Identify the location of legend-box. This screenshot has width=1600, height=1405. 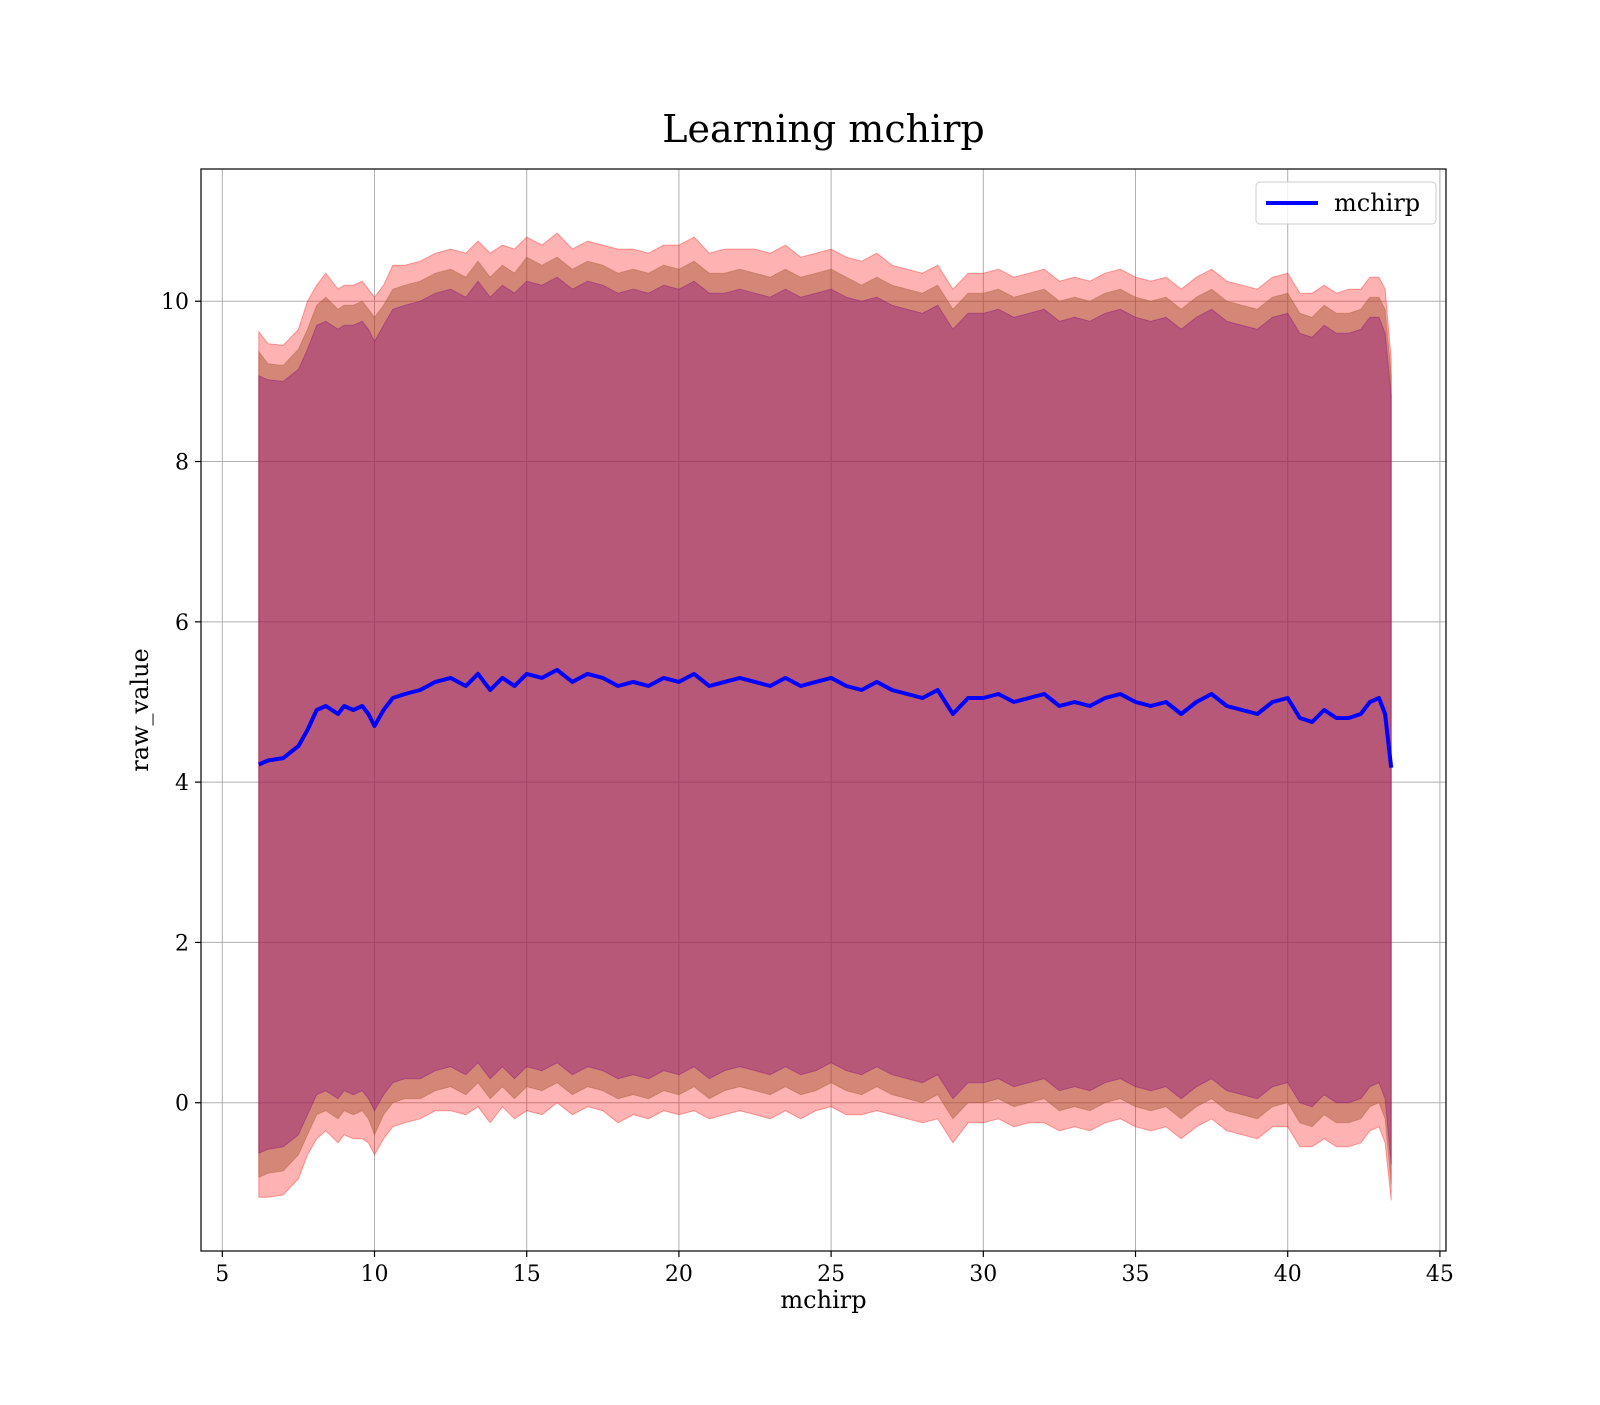
(1346, 203).